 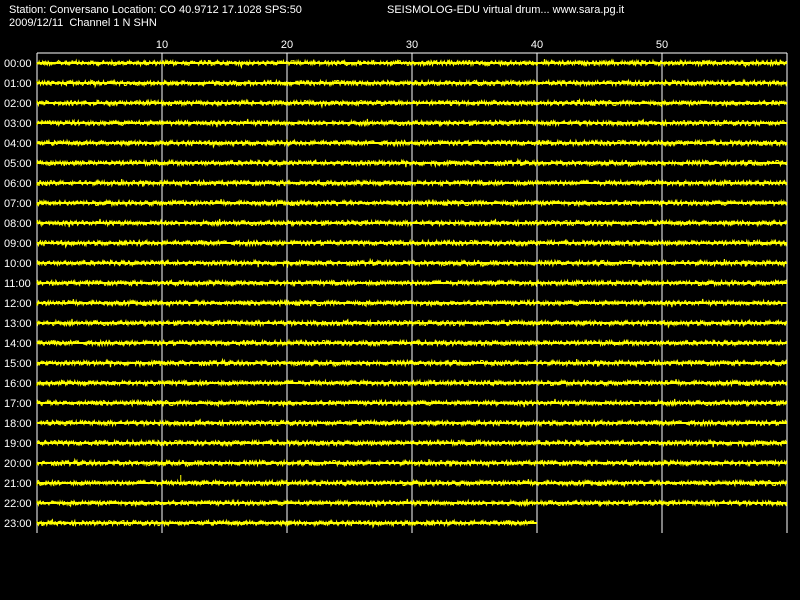 What do you see at coordinates (287, 45) in the screenshot?
I see `x-tick-label: 20` at bounding box center [287, 45].